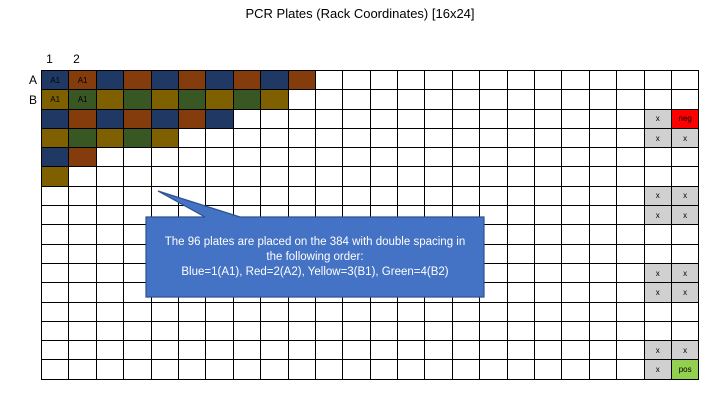 This screenshot has width=720, height=405. Describe the element at coordinates (76, 59) in the screenshot. I see `column-label-2: 2` at that location.